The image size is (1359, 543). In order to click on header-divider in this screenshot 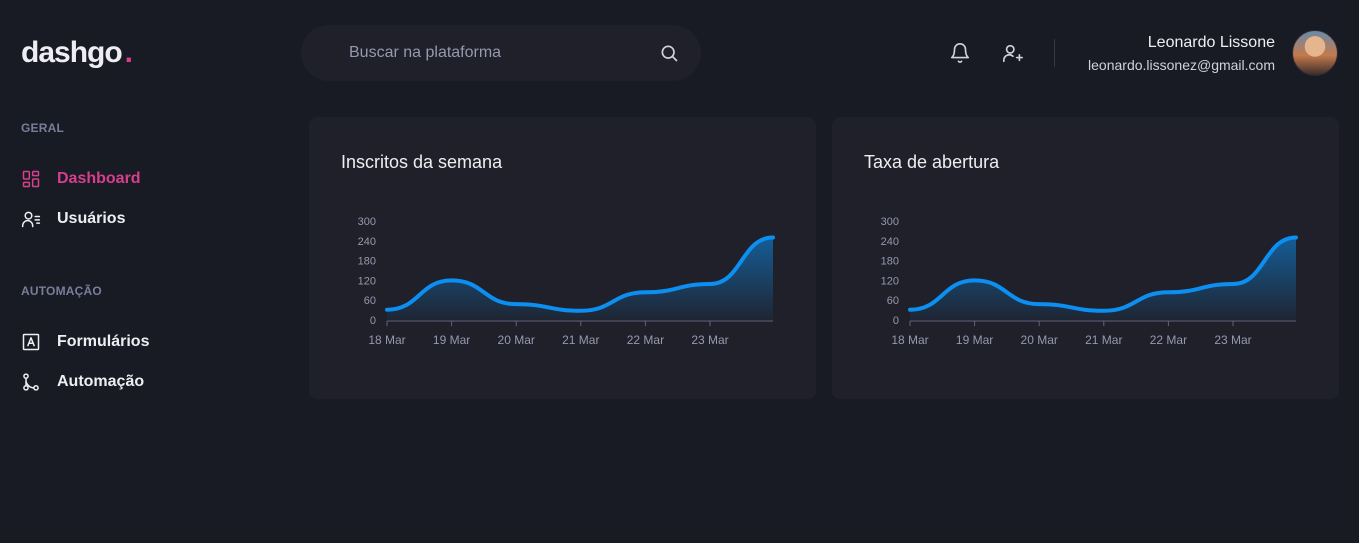, I will do `click(1054, 53)`.